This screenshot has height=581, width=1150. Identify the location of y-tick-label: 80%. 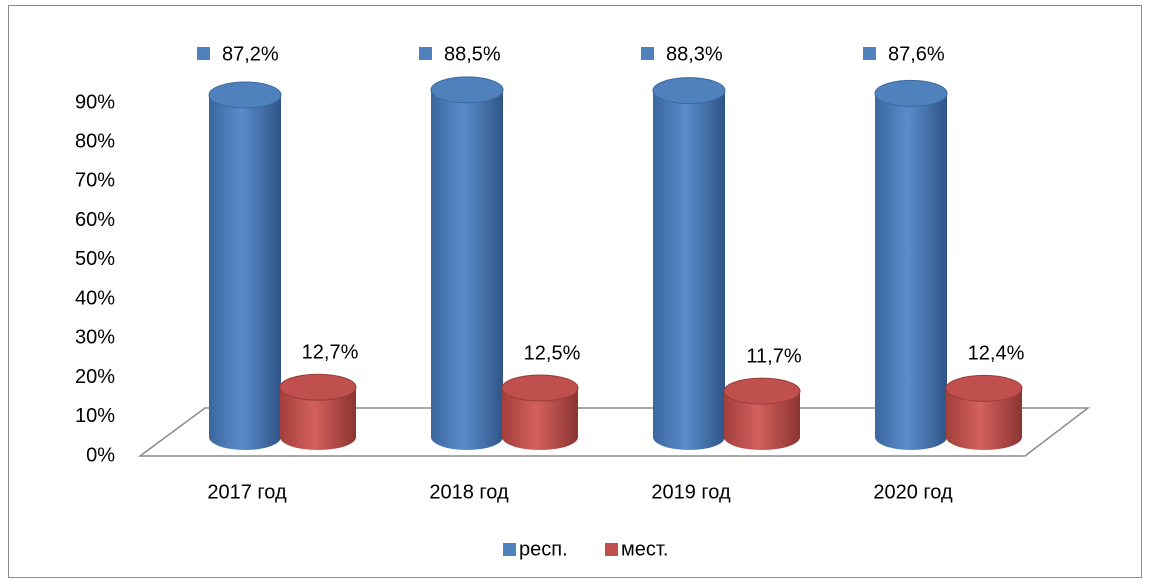
(95, 142).